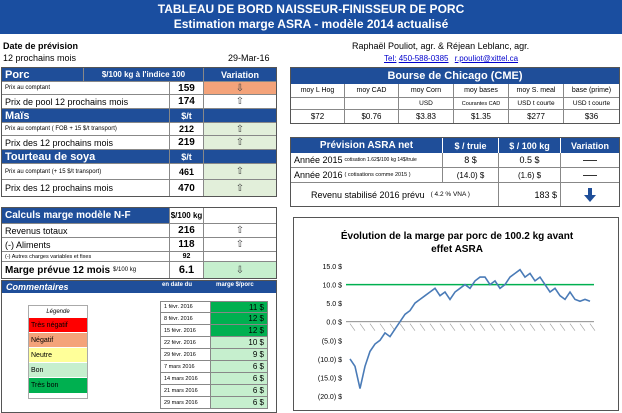 The width and height of the screenshot is (622, 413). Describe the element at coordinates (426, 103) in the screenshot. I see `chicago-unit-3: USD` at that location.